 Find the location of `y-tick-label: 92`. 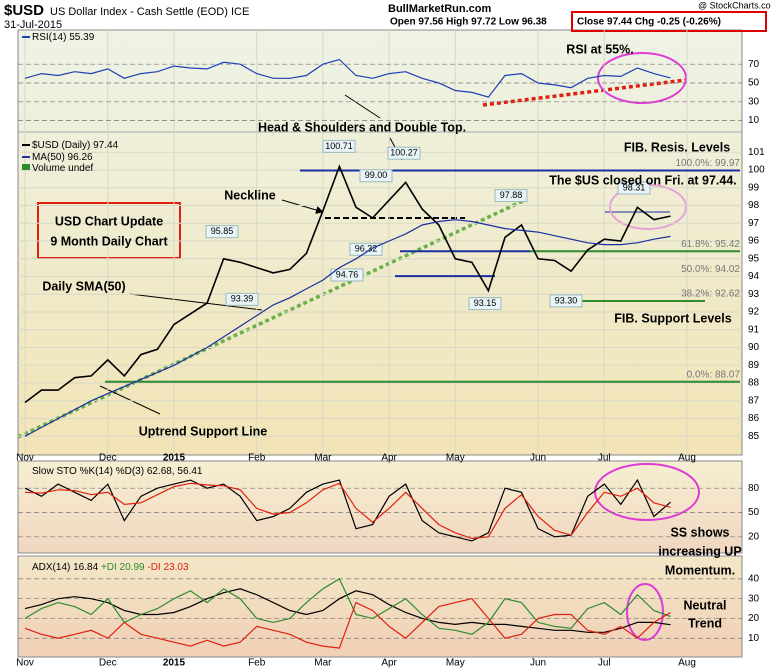

y-tick-label: 92 is located at coordinates (754, 312).